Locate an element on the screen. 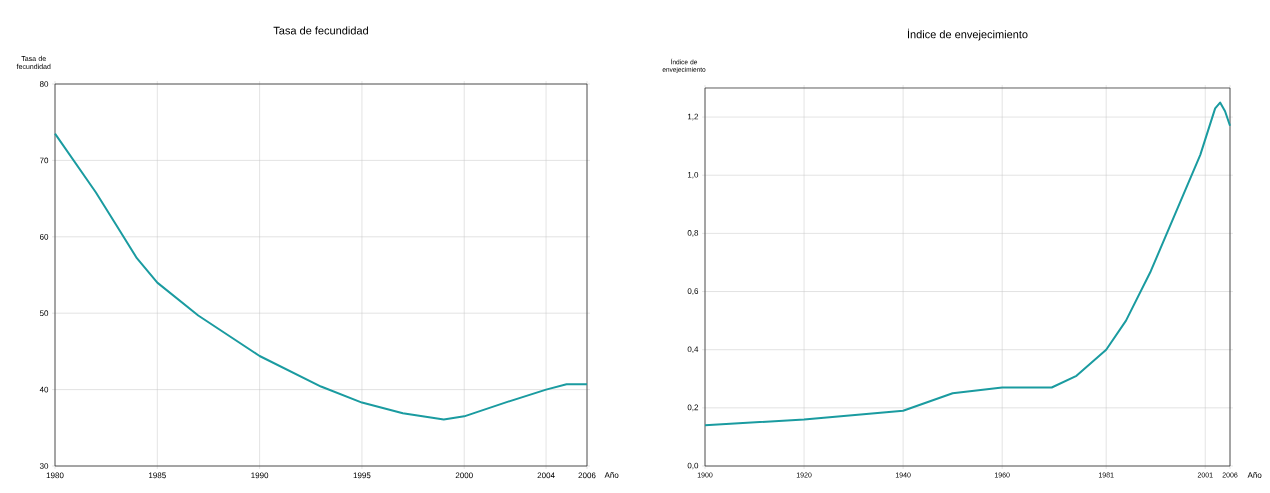 The width and height of the screenshot is (1270, 493). chart-title: Tasa de fecundidad is located at coordinates (320, 30).